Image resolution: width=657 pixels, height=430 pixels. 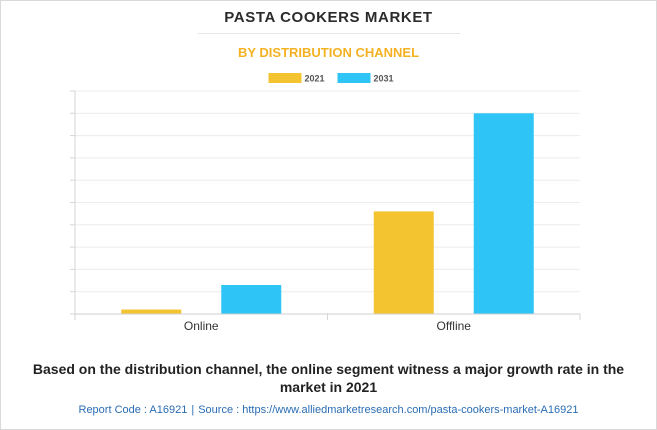 I want to click on bar-offline-2031, so click(x=503, y=213).